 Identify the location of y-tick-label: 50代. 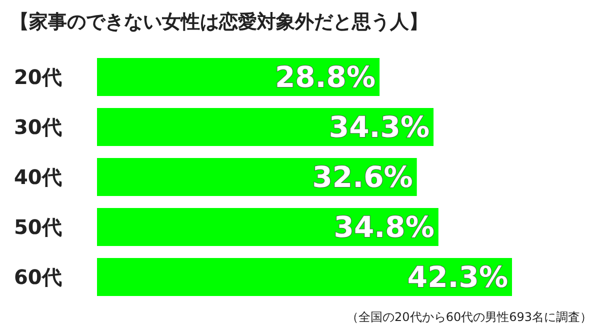
(38, 227).